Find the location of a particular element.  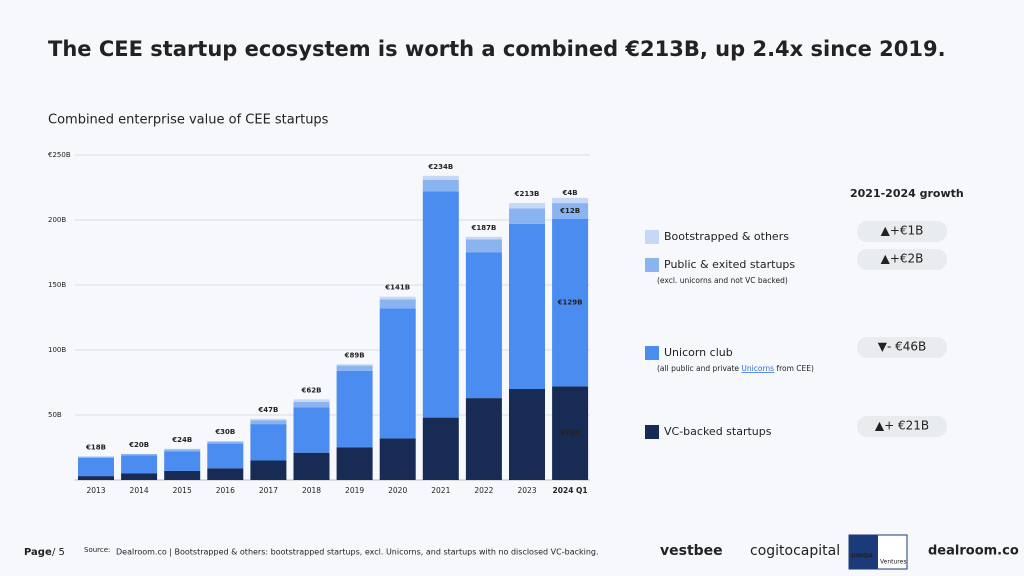

growth-title: 2021-2024 growth is located at coordinates (907, 193).